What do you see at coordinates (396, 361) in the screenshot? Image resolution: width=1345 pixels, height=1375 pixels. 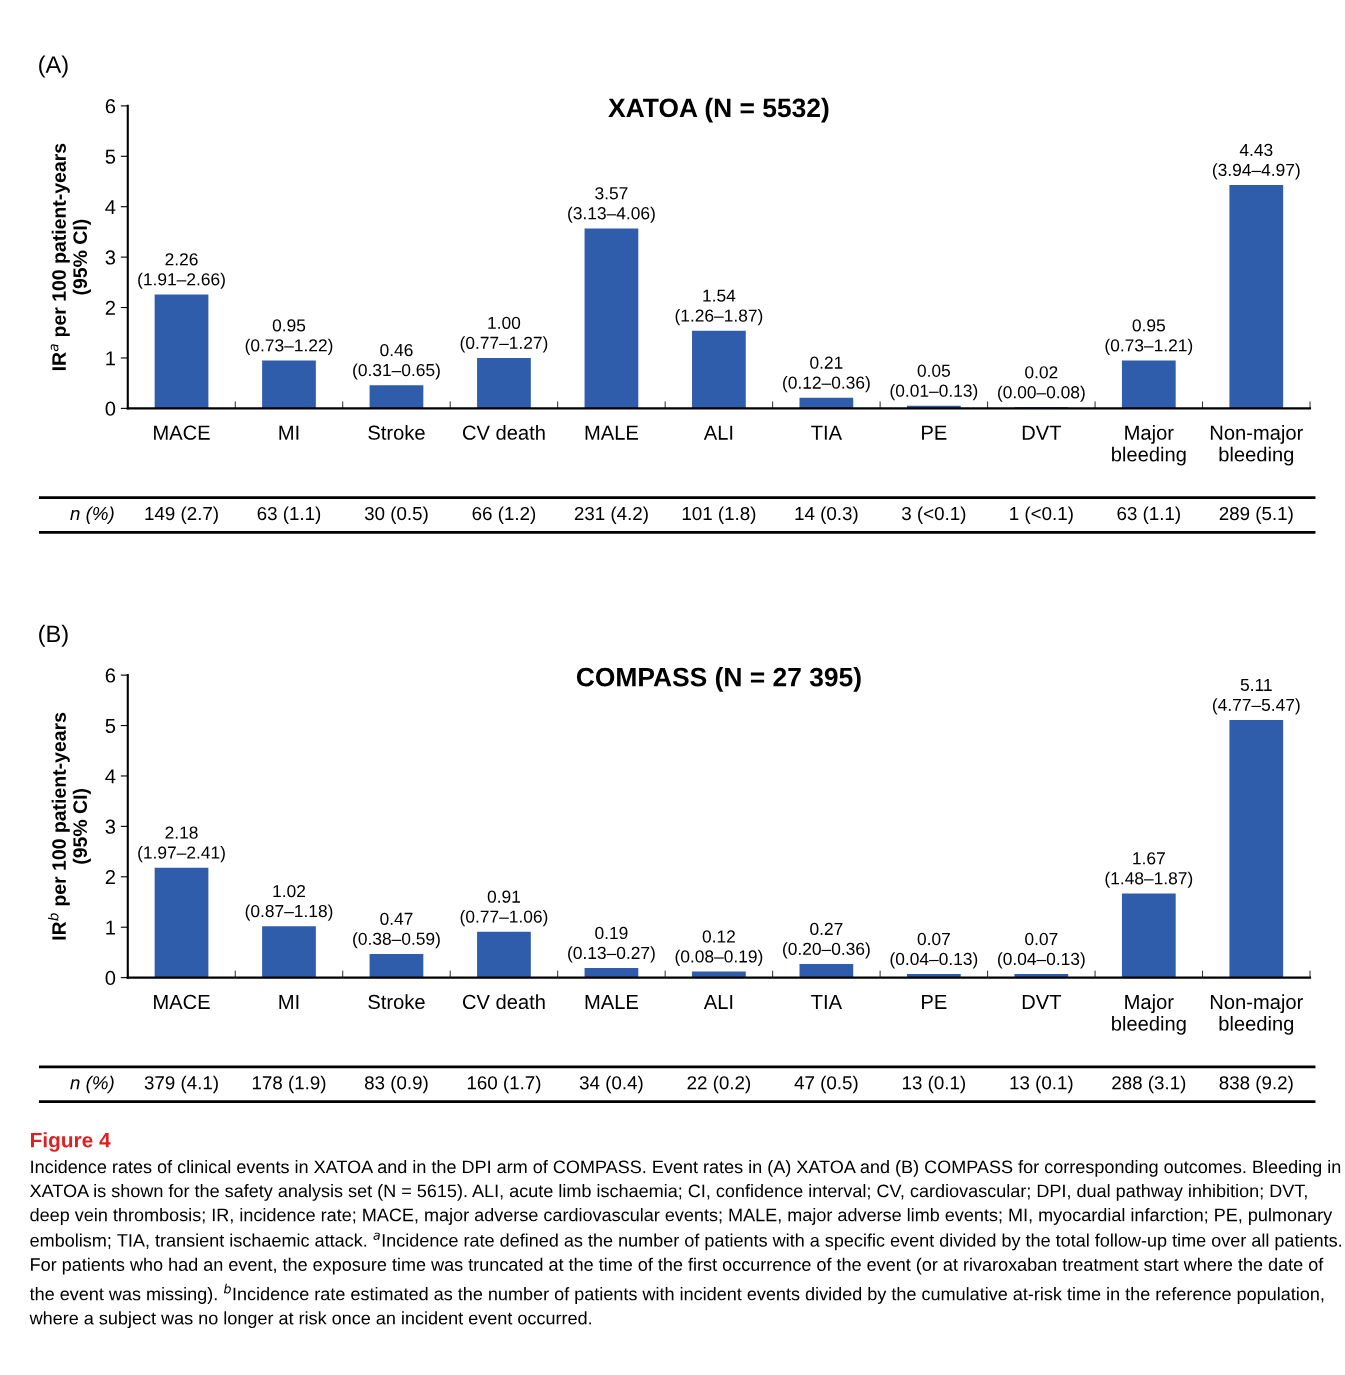 I see `data-label: 0.46 (0.31–0.65)` at bounding box center [396, 361].